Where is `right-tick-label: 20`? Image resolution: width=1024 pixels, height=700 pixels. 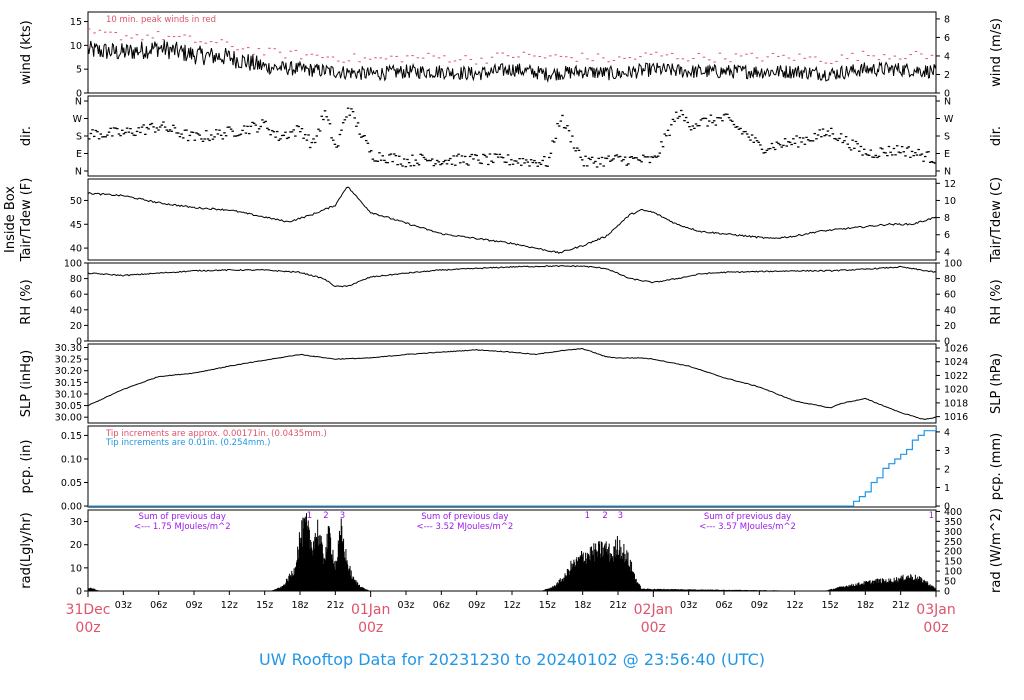
right-tick-label: 20 is located at coordinates (950, 326).